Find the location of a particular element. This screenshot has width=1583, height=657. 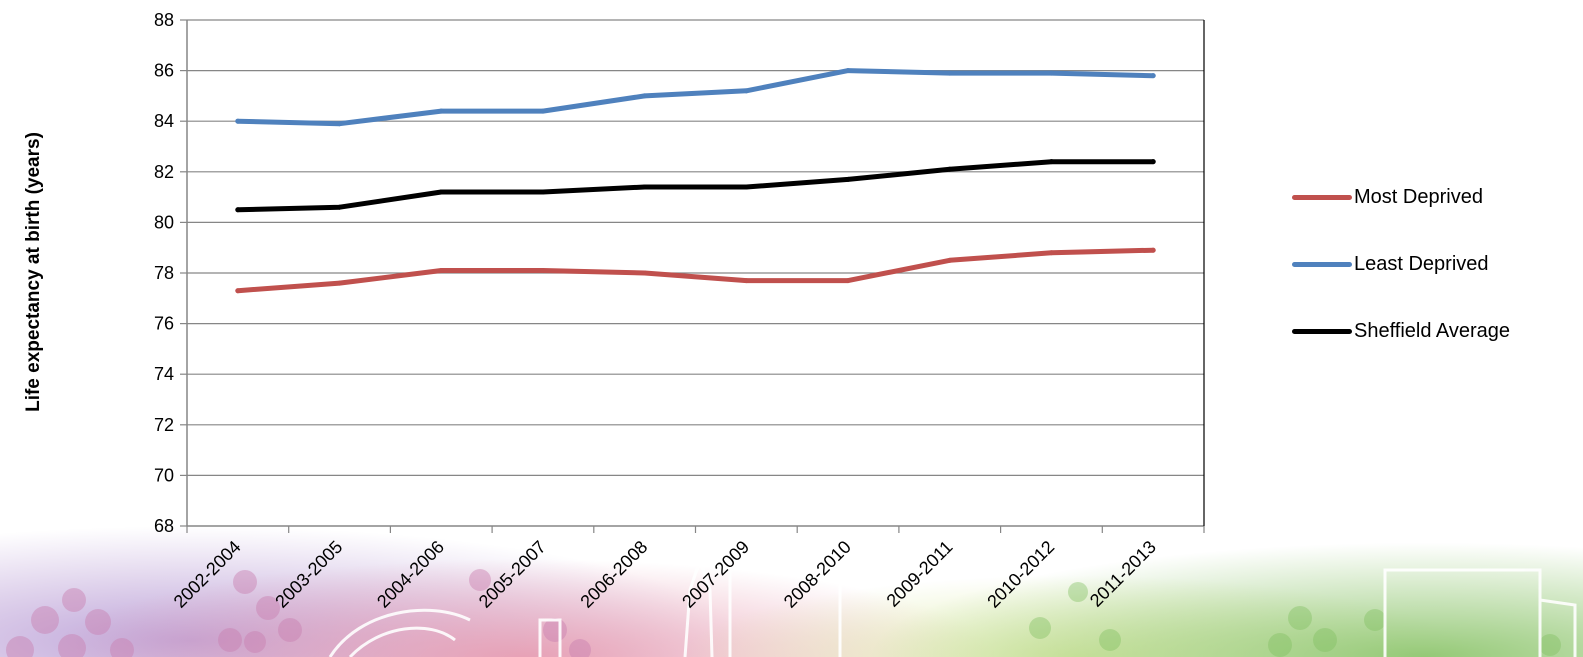

x-tick-label: 2003-2005 is located at coordinates (308, 574).